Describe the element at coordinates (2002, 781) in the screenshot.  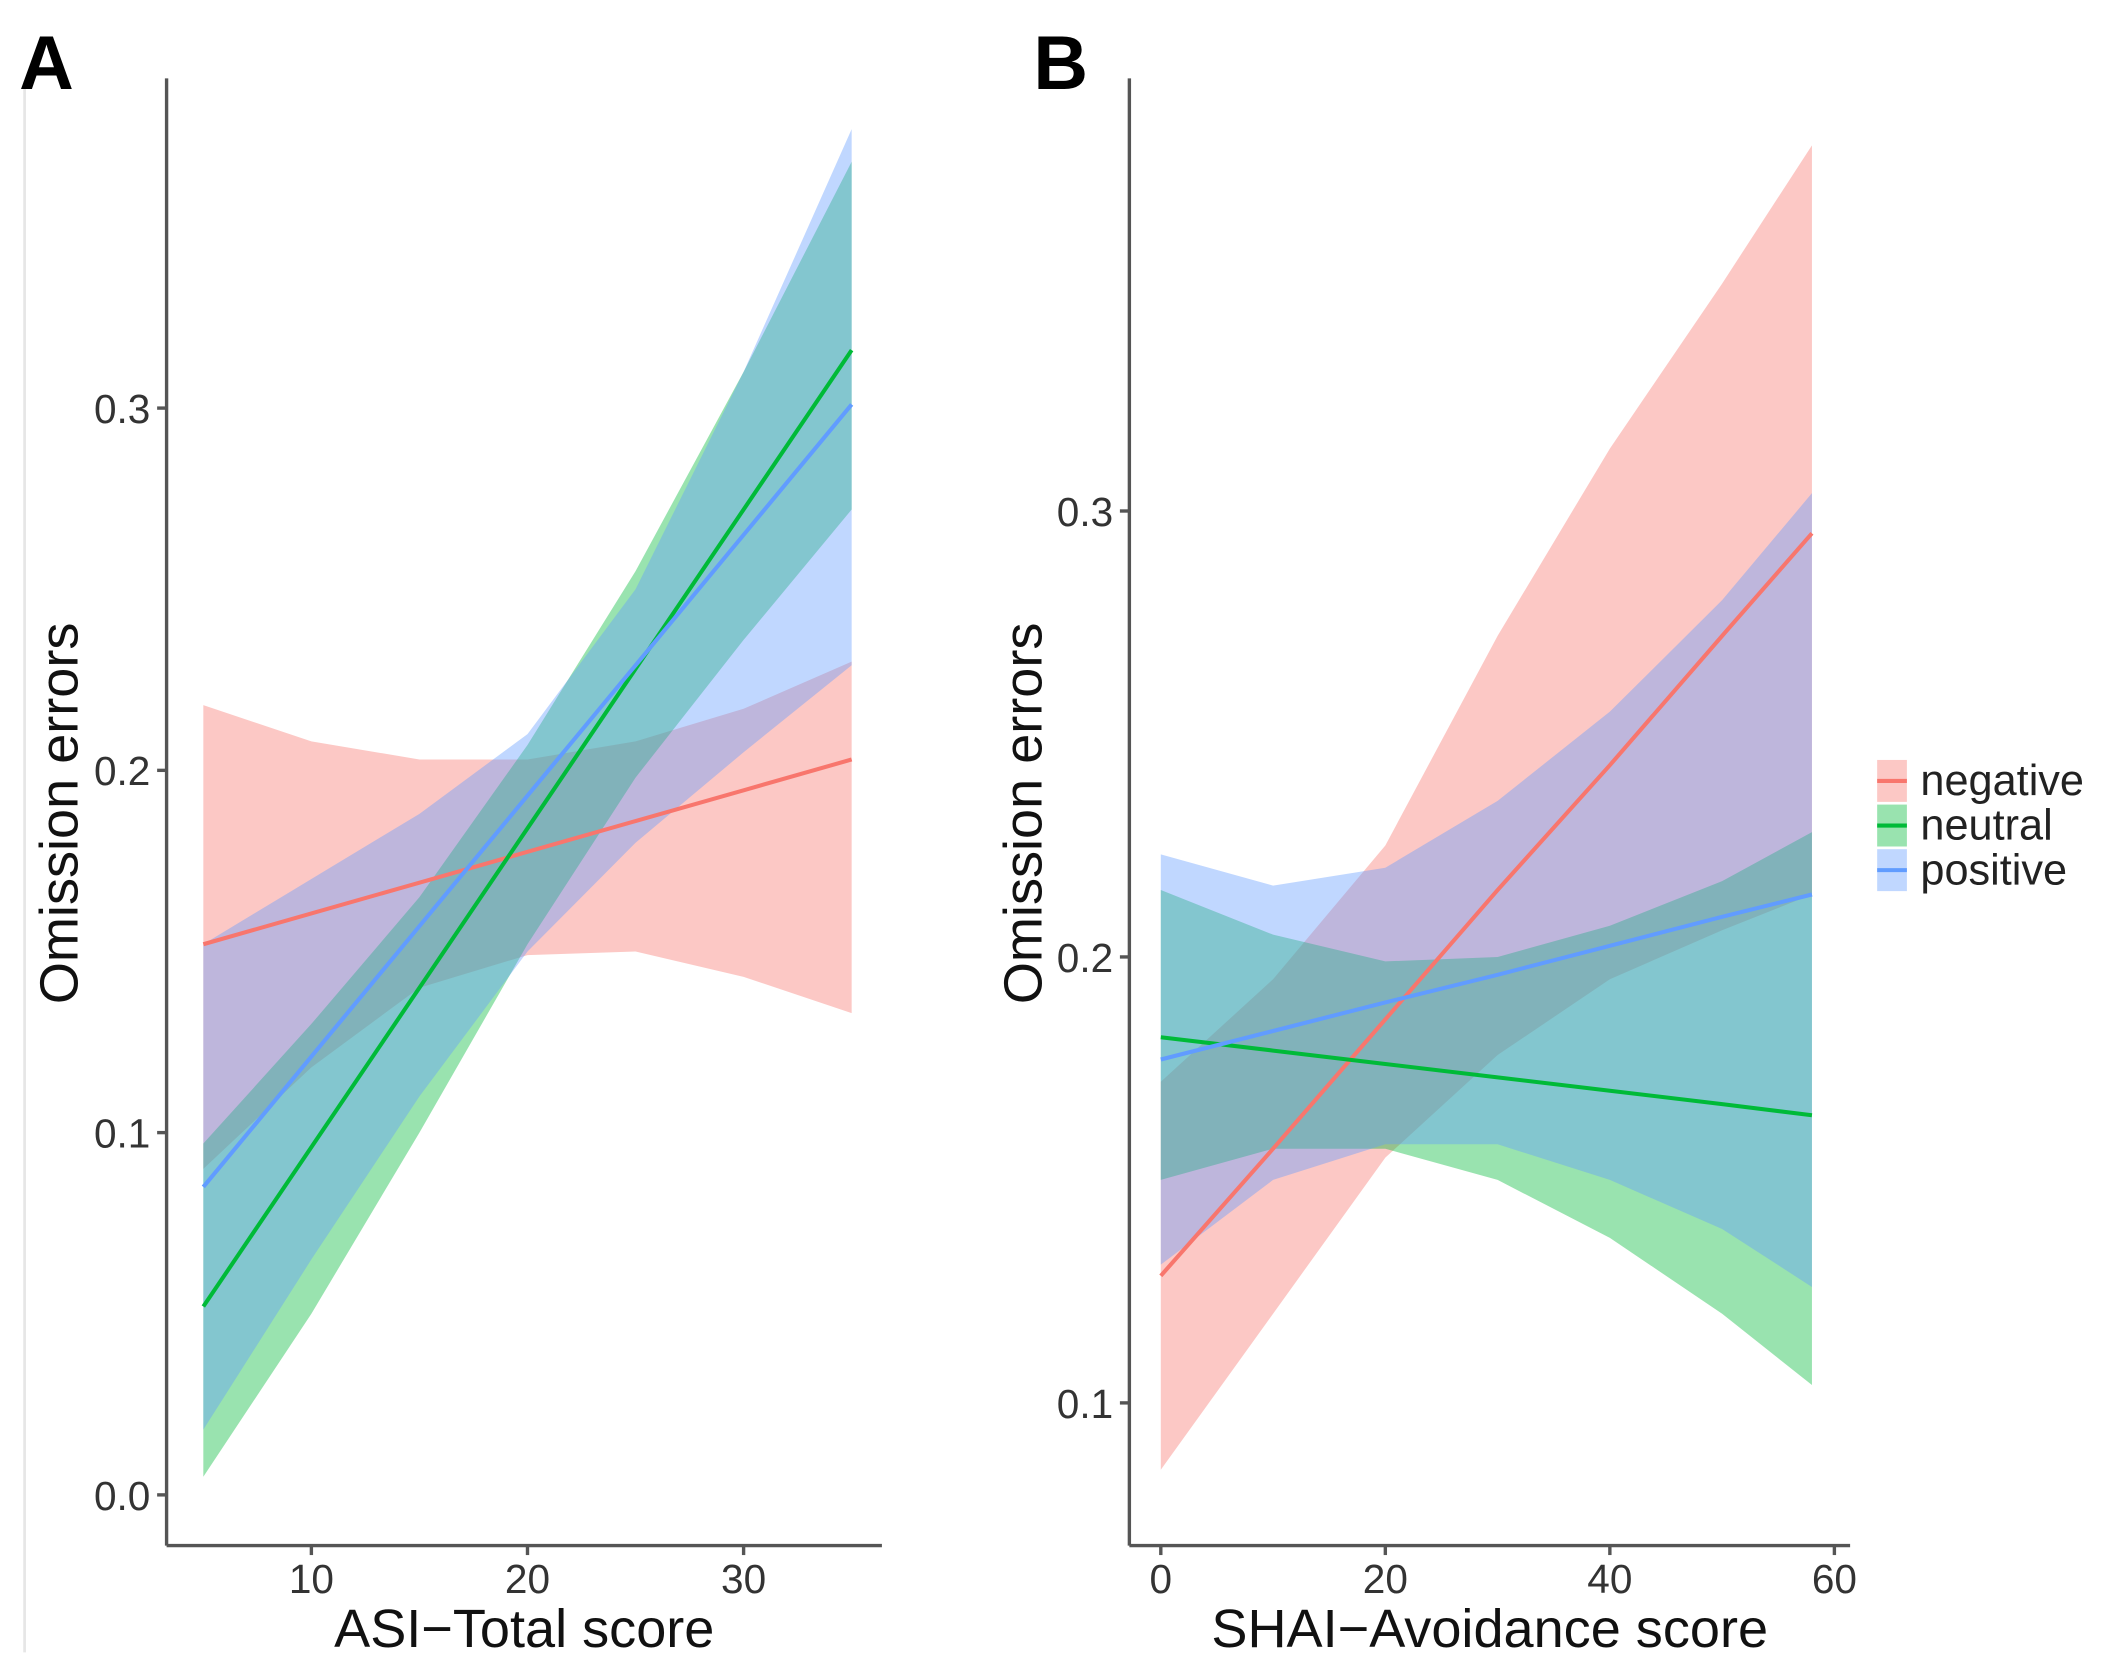
I see `legend-label-negative: negative` at that location.